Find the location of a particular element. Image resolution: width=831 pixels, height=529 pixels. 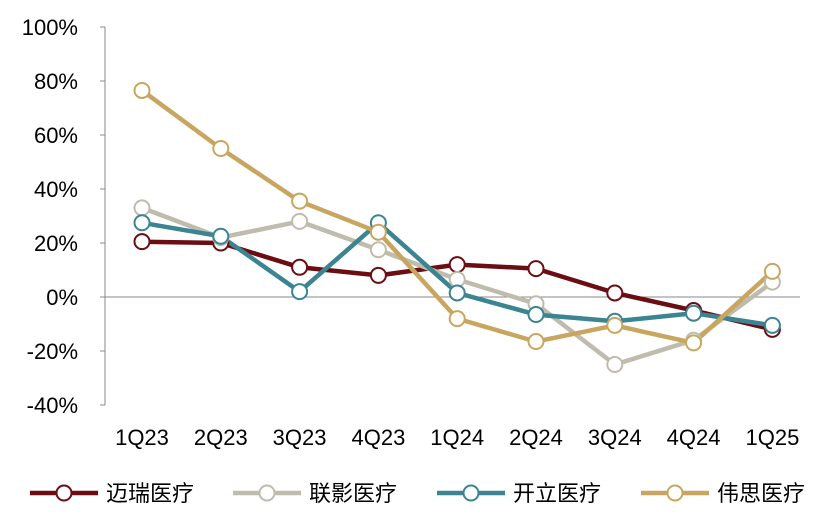

y-tick-label: 100% is located at coordinates (50, 27).